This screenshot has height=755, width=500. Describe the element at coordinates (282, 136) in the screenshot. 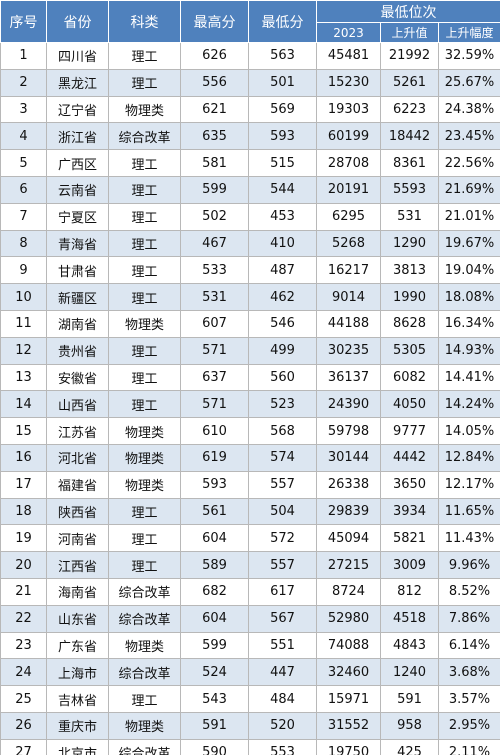

I see `cell-min-score: 593` at that location.